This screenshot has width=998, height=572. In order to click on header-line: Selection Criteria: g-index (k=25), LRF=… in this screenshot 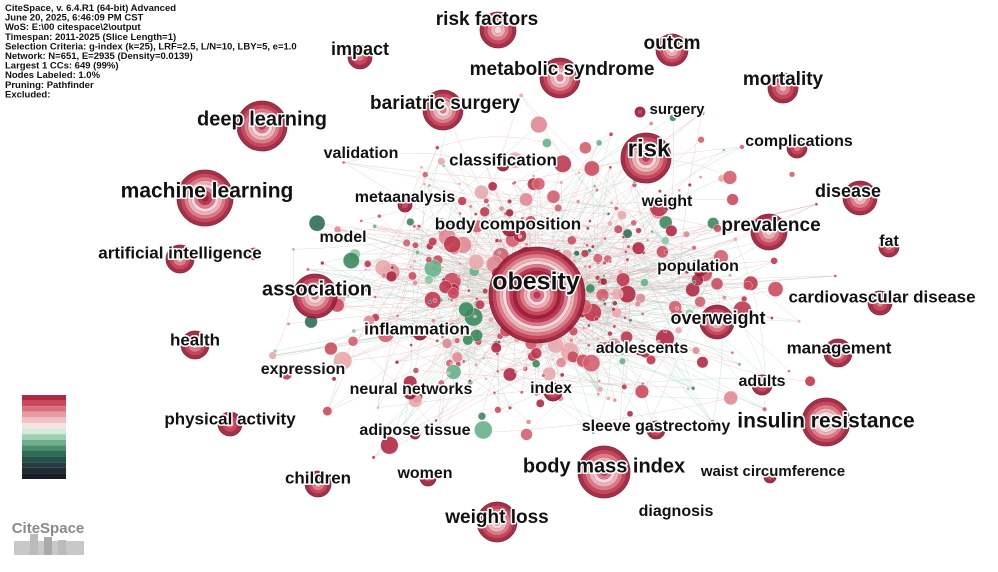, I will do `click(151, 46)`.